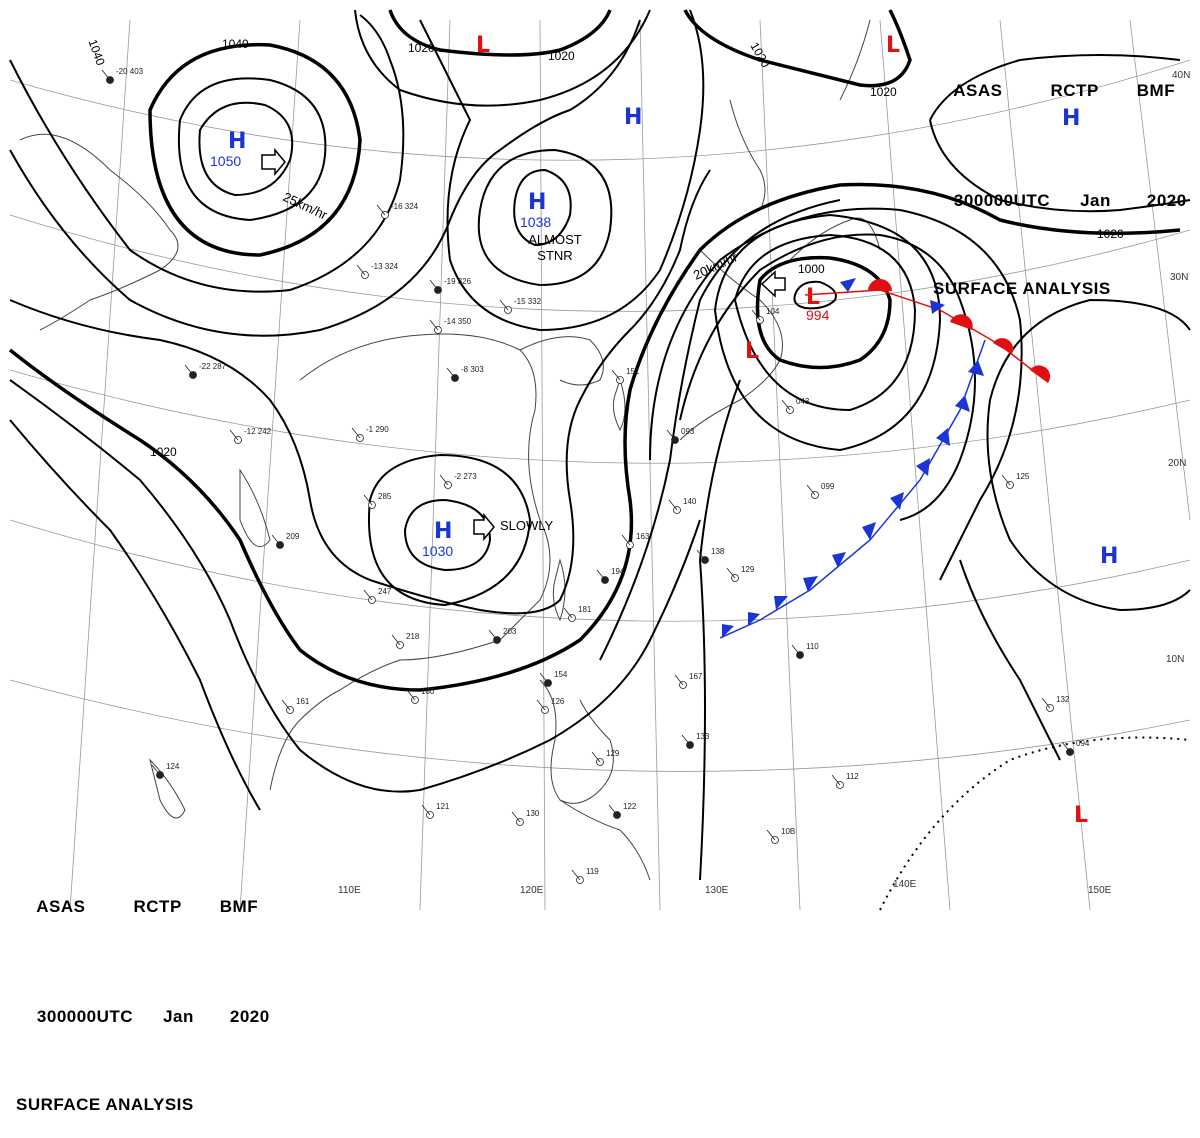  I want to click on isobar-label-1020-b: 1020, so click(561, 56).